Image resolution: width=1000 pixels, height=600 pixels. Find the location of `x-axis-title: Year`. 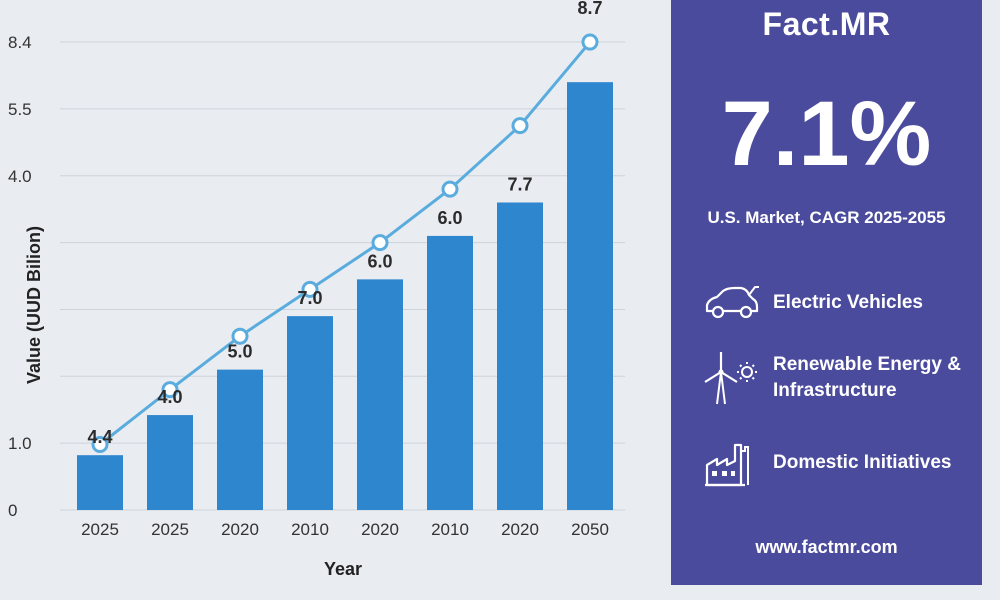

x-axis-title: Year is located at coordinates (343, 569).